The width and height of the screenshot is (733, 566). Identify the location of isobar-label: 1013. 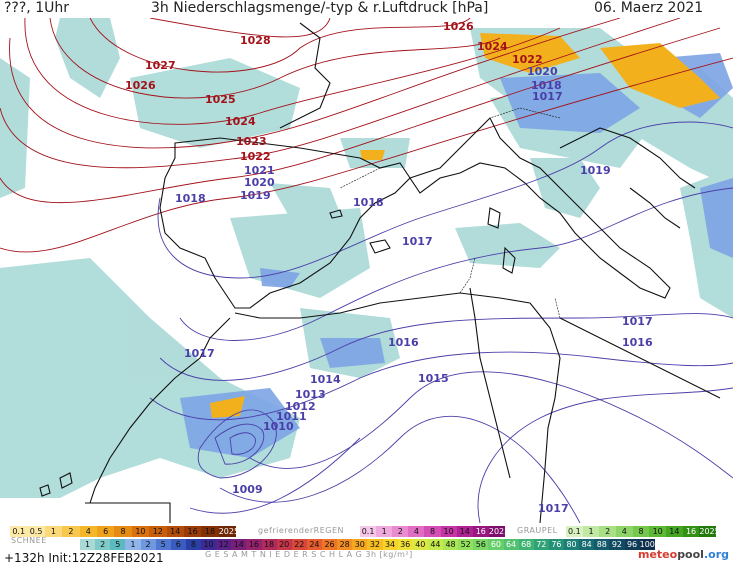
(310, 394).